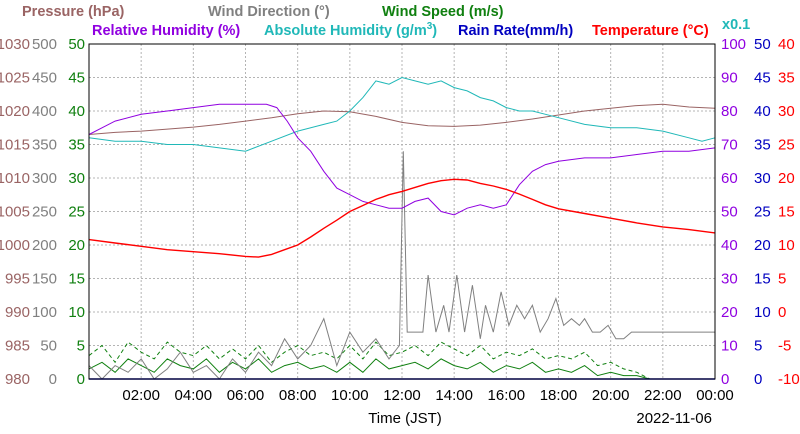 This screenshot has width=800, height=434. I want to click on tick-label-wind-direction: 50, so click(48, 346).